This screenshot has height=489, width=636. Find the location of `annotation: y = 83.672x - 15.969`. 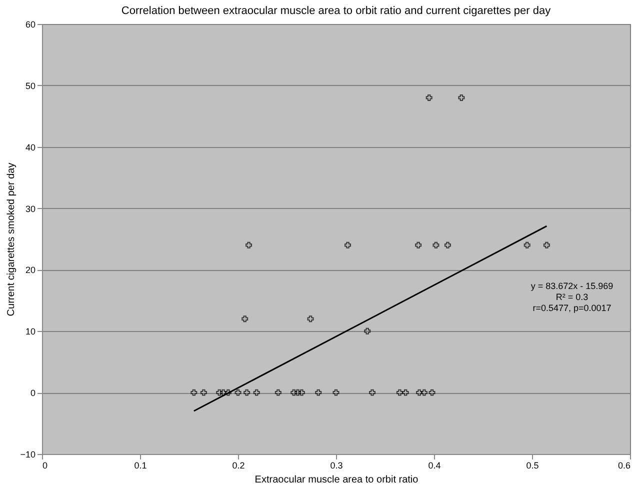

annotation: y = 83.672x - 15.969 is located at coordinates (572, 286).